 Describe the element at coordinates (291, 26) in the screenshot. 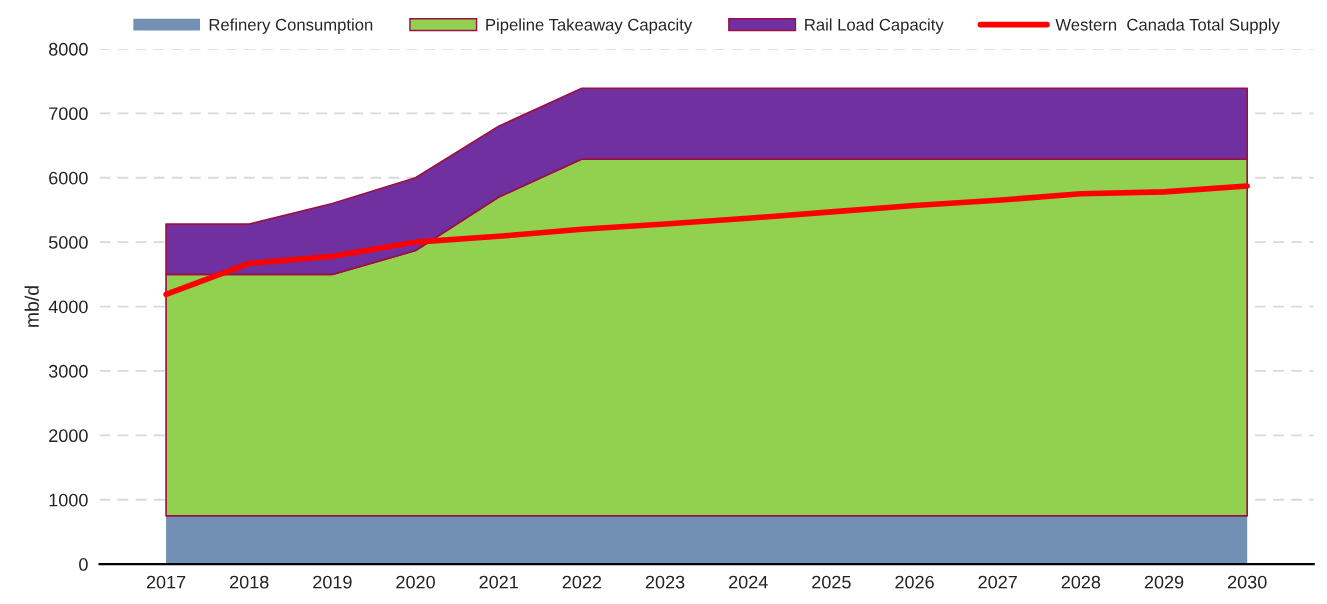

I see `legend-label: Refinery Consumption` at that location.